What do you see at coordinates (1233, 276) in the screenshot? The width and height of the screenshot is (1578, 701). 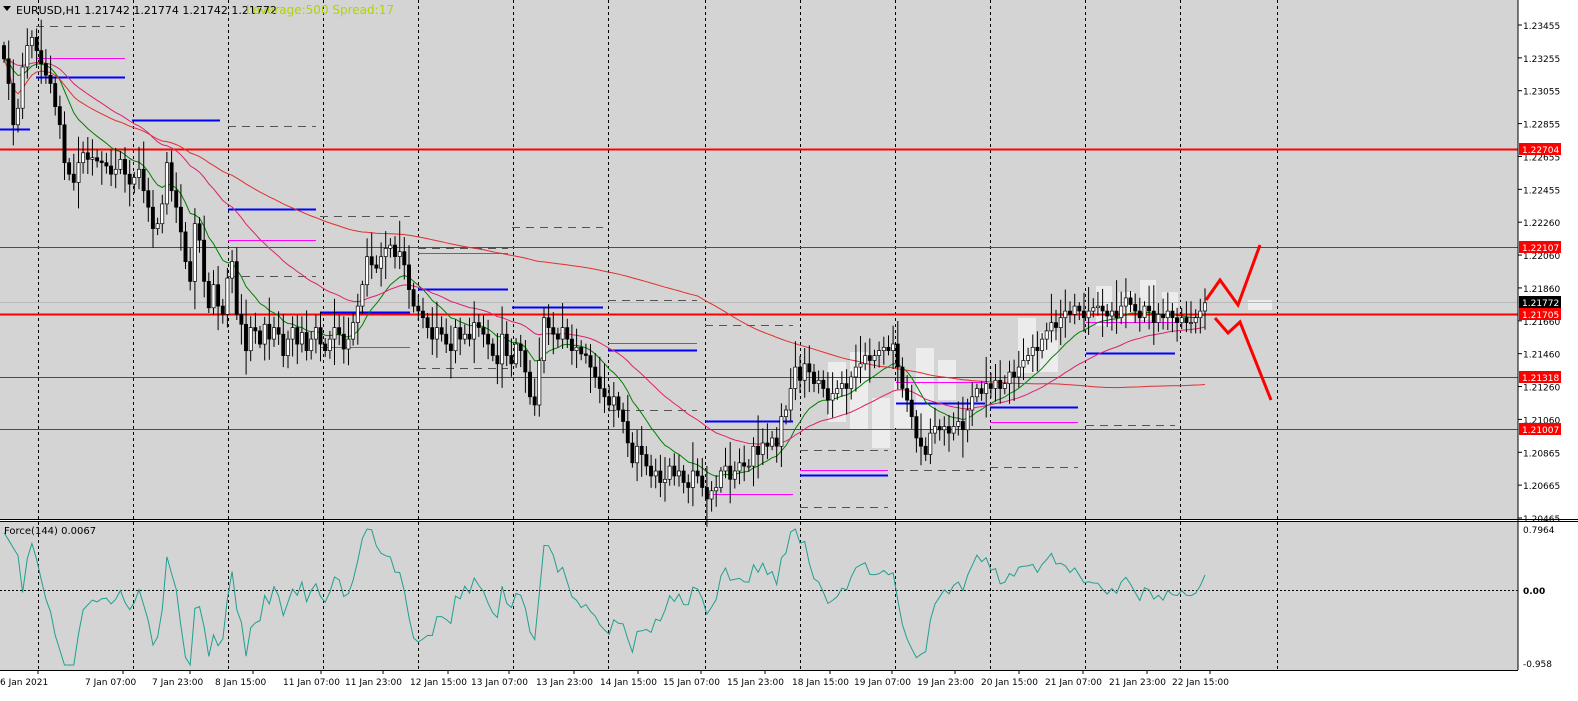 I see `bullish-forecast-zigzag` at bounding box center [1233, 276].